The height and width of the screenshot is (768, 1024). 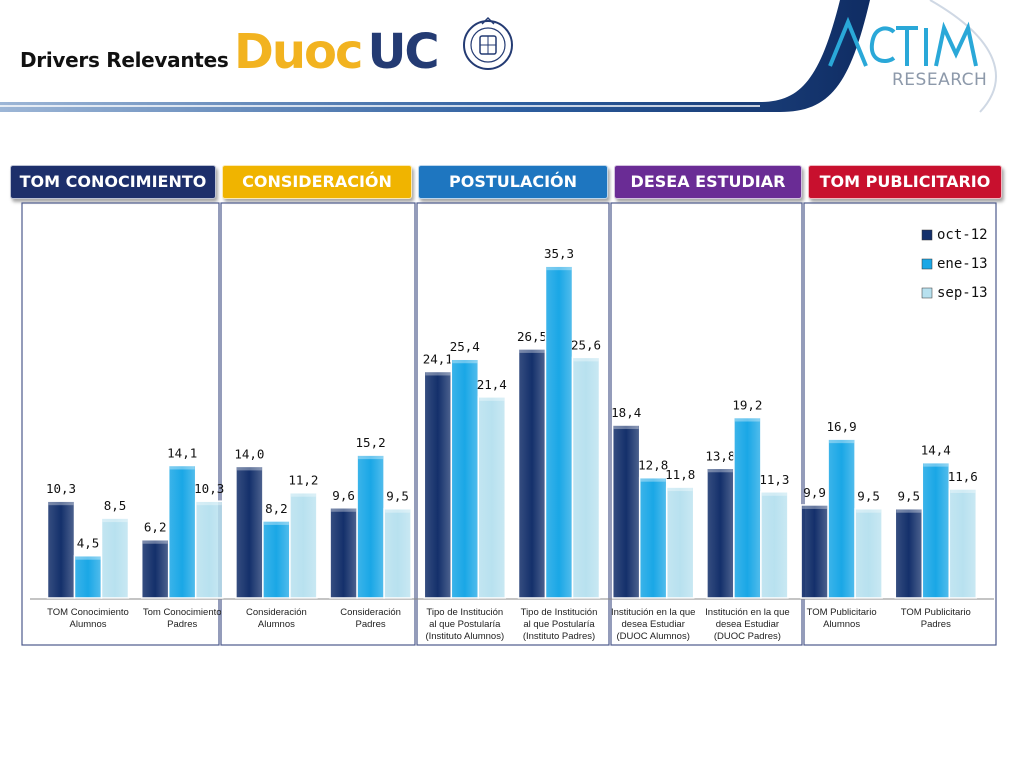 I want to click on tab-tom-conocimiento: TOM CONOCIMIENTO, so click(x=113, y=182).